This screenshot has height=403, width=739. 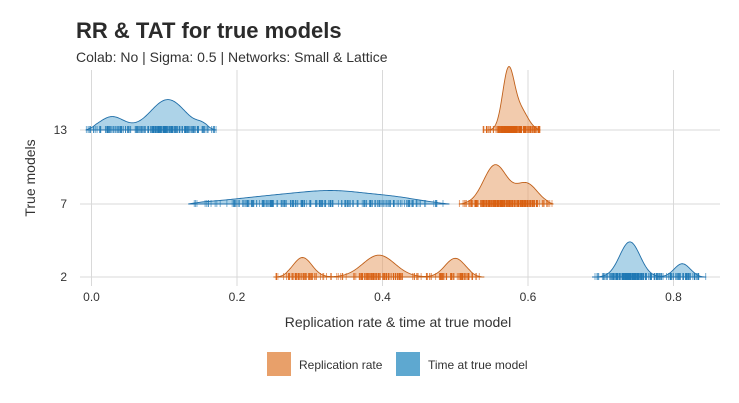 What do you see at coordinates (528, 297) in the screenshot?
I see `x-tick-label: 0.6` at bounding box center [528, 297].